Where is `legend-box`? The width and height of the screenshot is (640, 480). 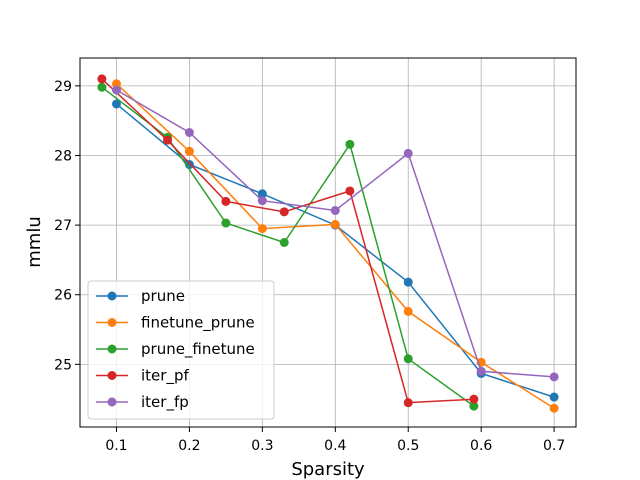
legend-box is located at coordinates (181, 350).